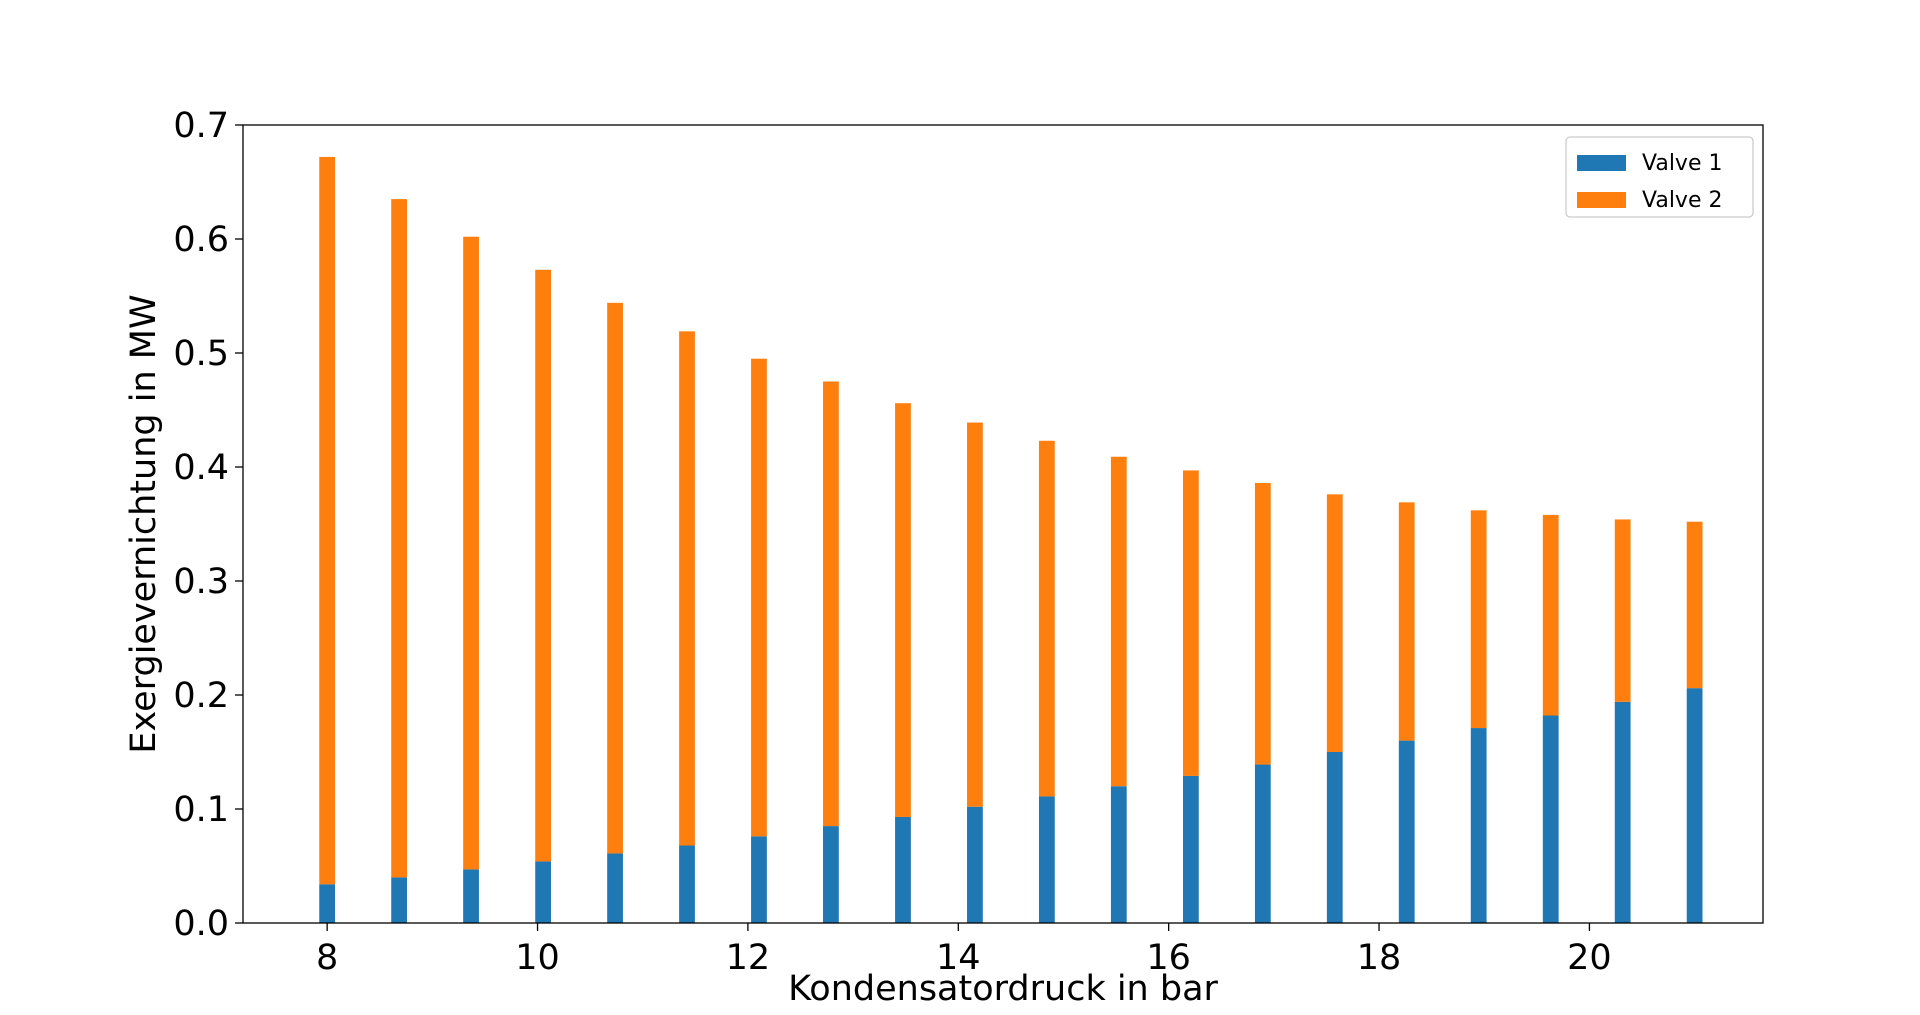 The height and width of the screenshot is (1015, 1920). I want to click on x-tick-label: 12, so click(748, 958).